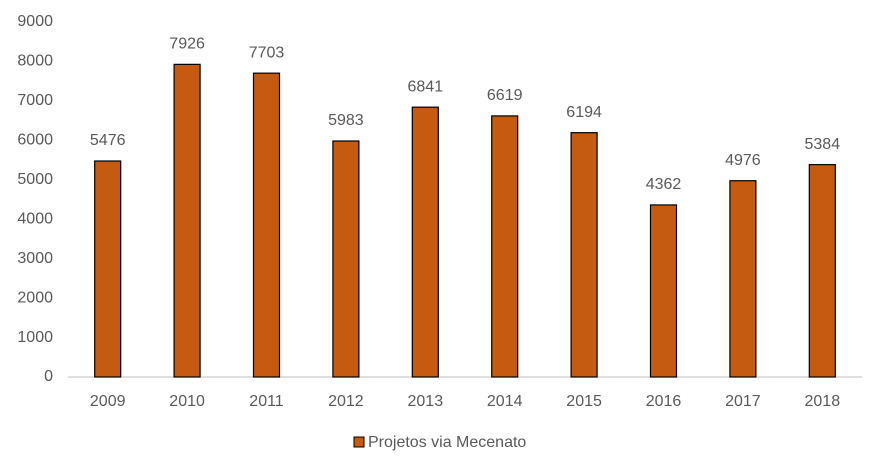  Describe the element at coordinates (664, 184) in the screenshot. I see `data-label: 4362` at that location.